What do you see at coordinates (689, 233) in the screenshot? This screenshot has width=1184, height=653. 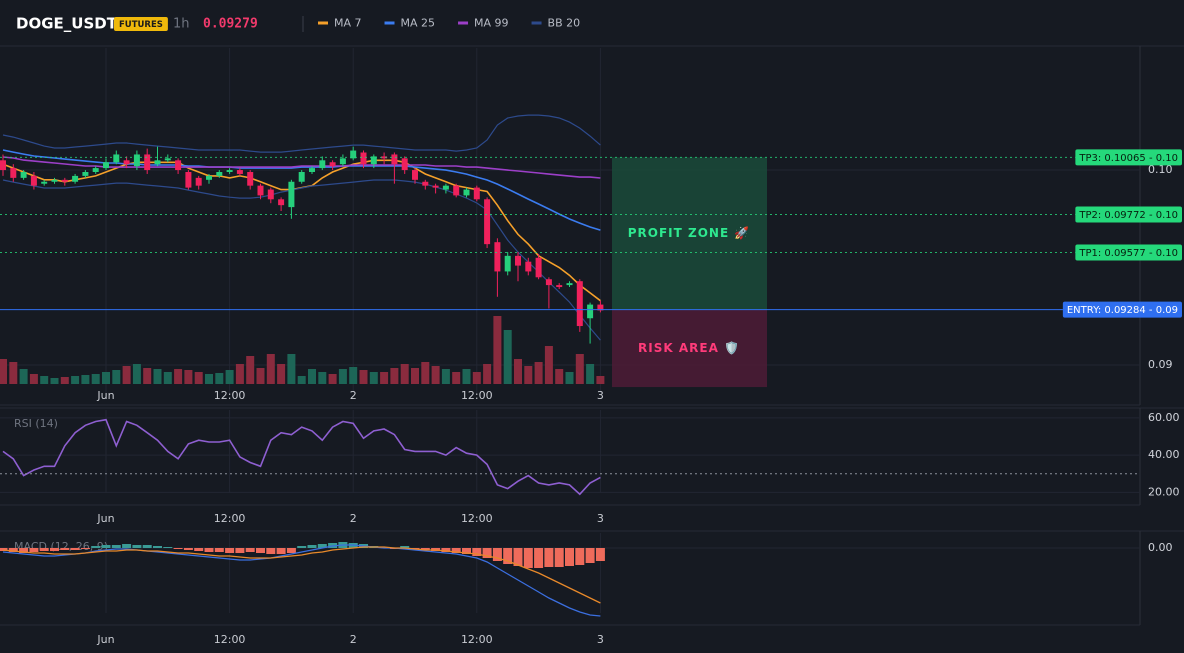 I see `zone-label: PROFIT ZONE 🚀` at bounding box center [689, 233].